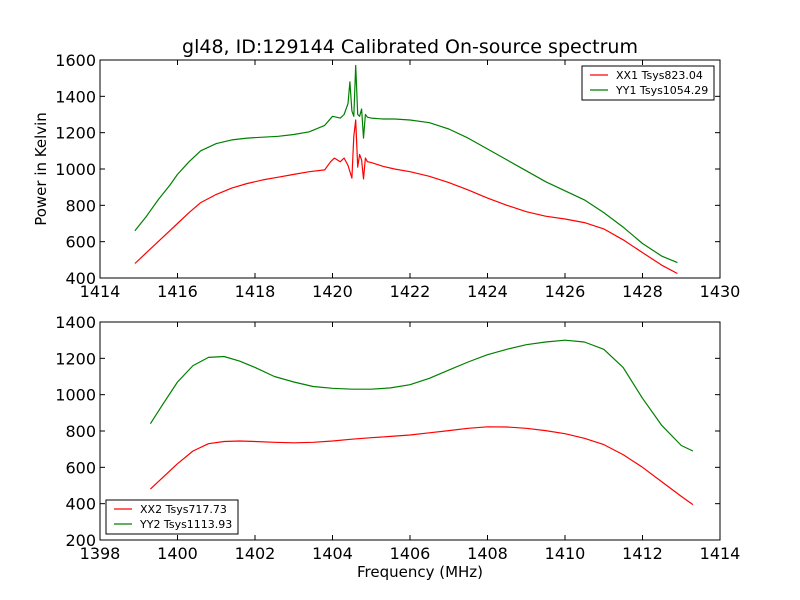  I want to click on x-tick-label: 1420, so click(332, 291).